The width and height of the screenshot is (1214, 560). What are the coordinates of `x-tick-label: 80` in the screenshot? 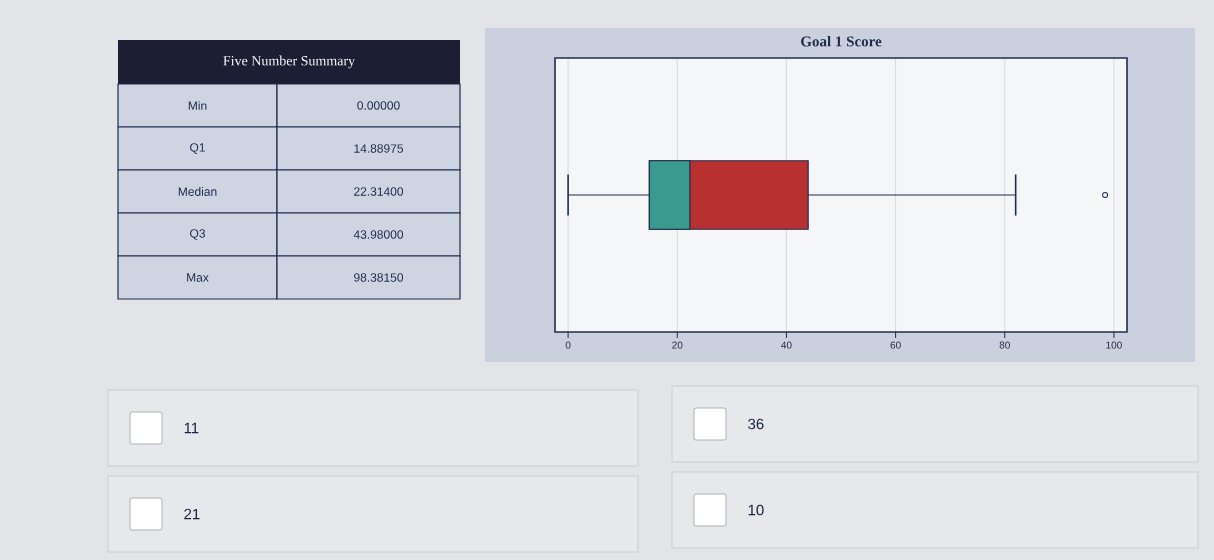 It's located at (1004, 345).